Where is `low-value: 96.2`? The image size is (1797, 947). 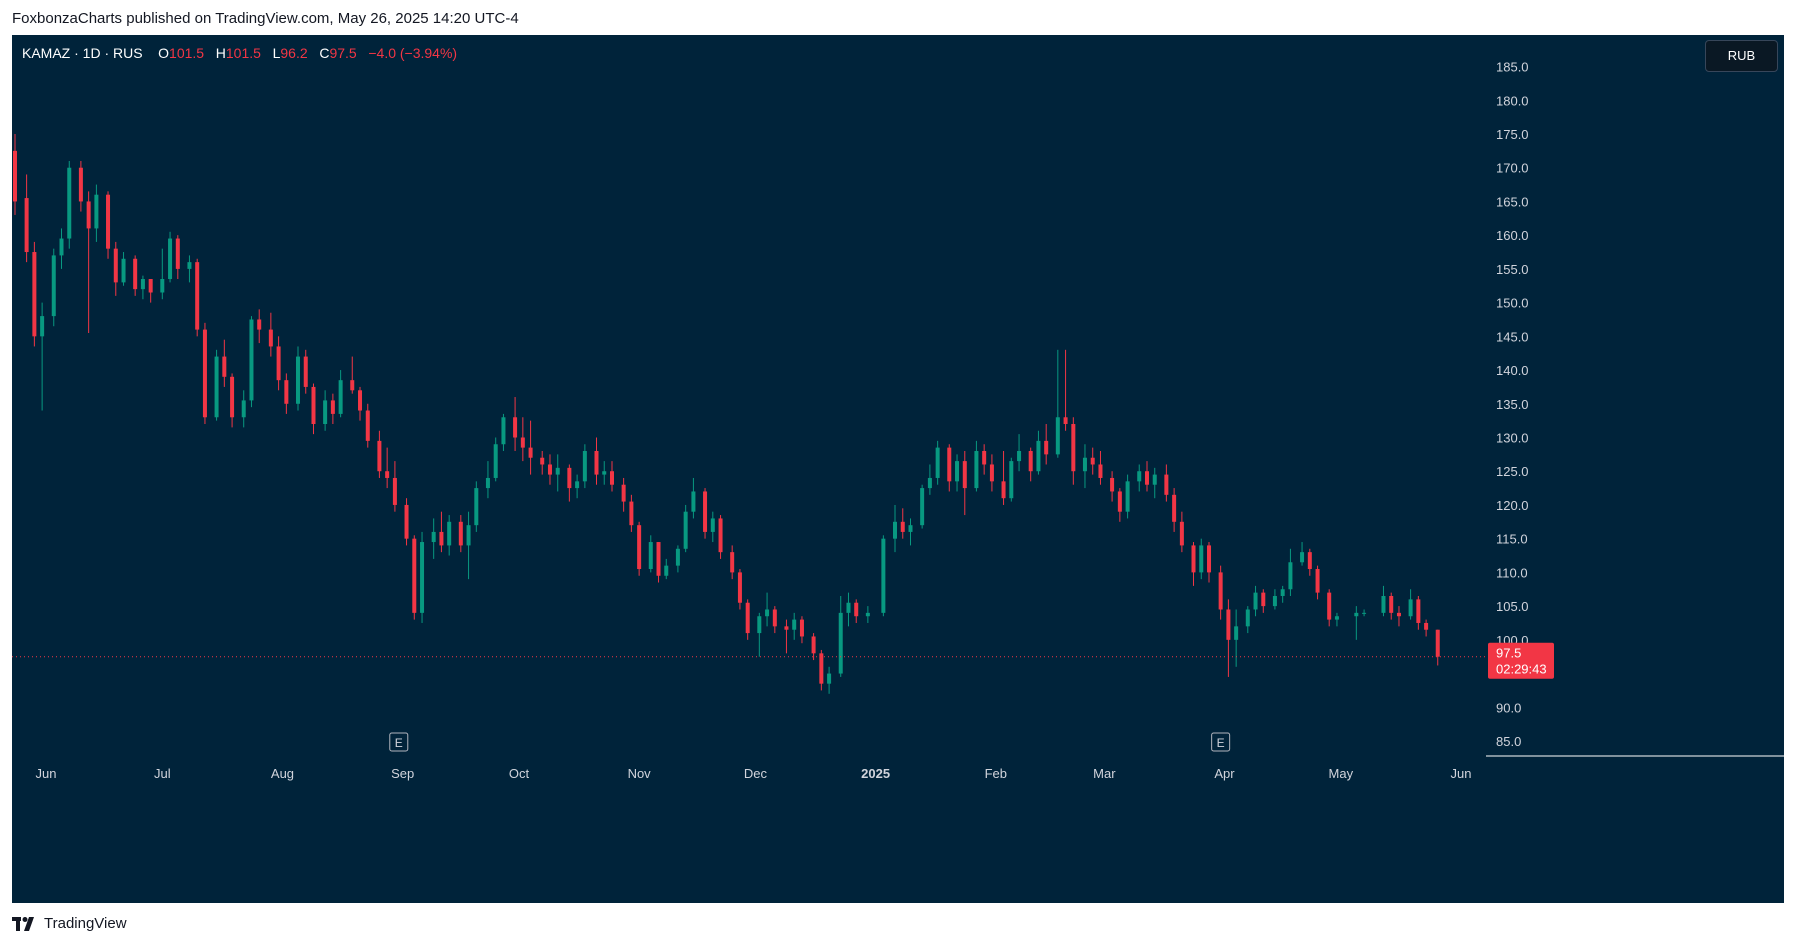
low-value: 96.2 is located at coordinates (294, 53).